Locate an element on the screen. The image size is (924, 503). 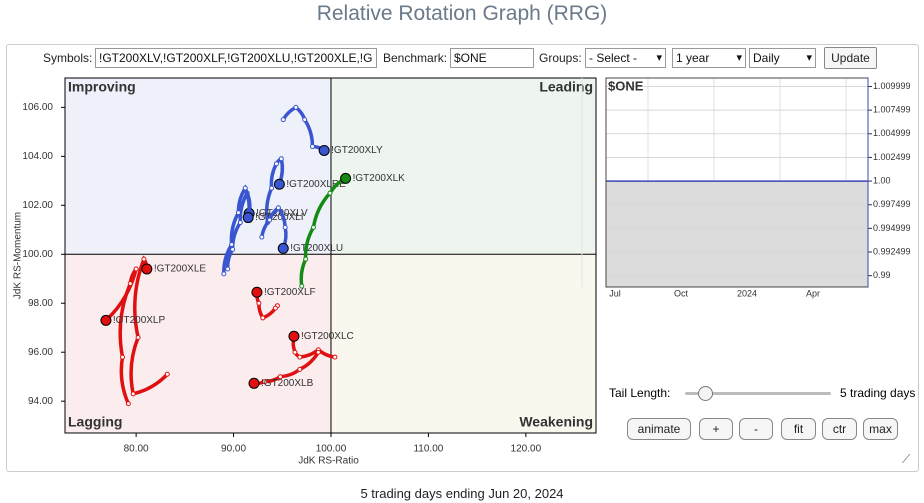
y-tick-label: 98.00 is located at coordinates (40, 303).